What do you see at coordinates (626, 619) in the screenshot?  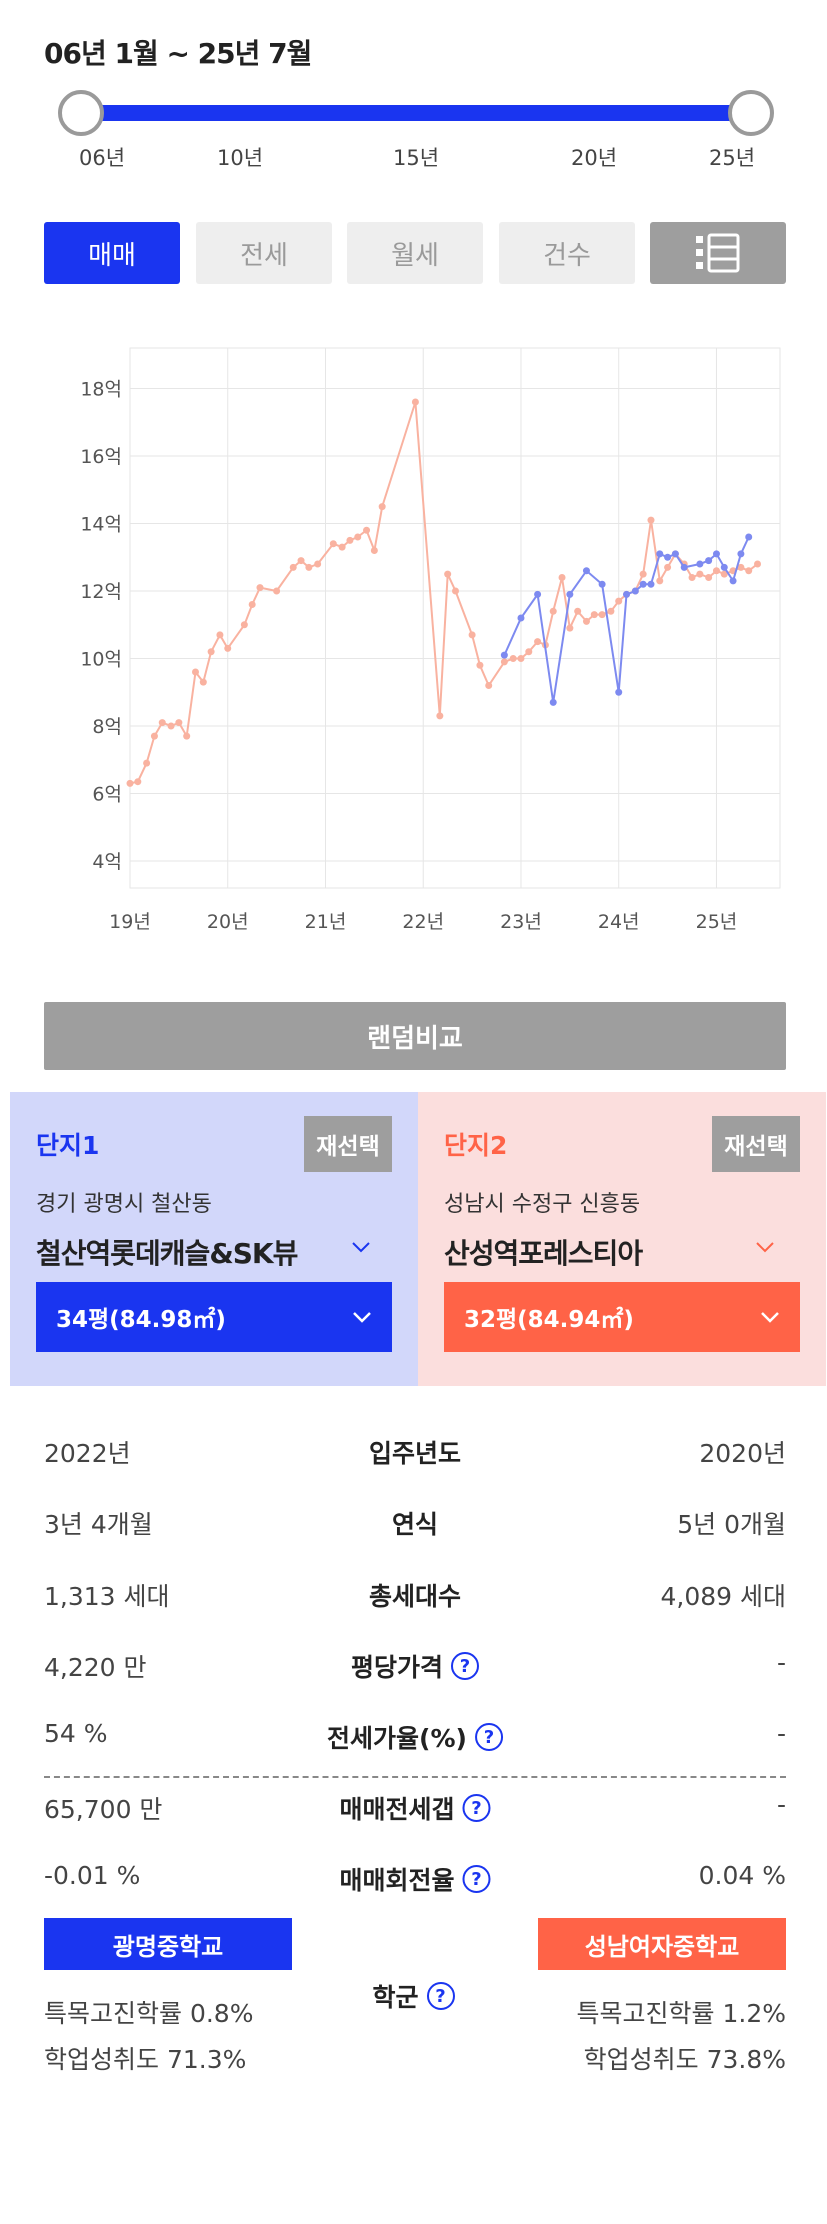 I see `series-line` at bounding box center [626, 619].